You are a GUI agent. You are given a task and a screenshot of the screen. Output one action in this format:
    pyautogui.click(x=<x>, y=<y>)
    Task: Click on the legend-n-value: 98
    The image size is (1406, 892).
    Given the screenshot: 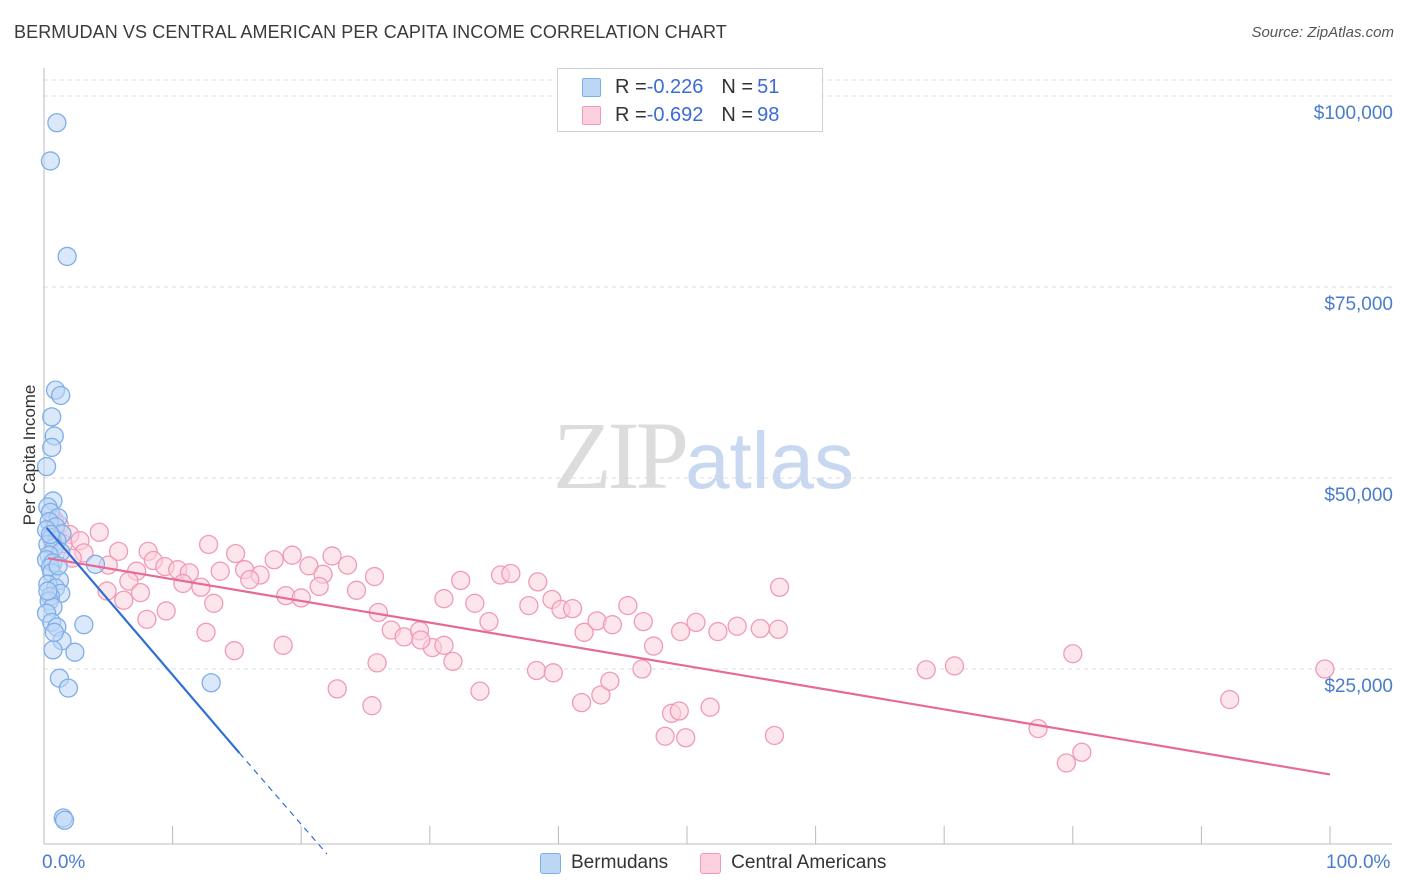 What is the action you would take?
    pyautogui.click(x=768, y=114)
    